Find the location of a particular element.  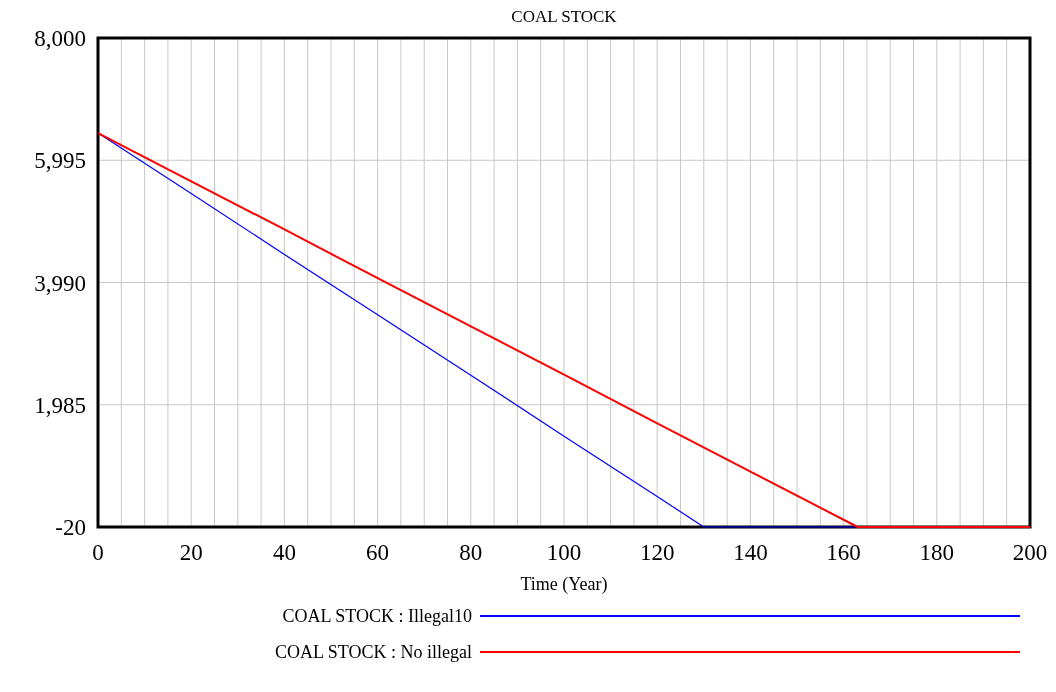

y-tick-label: 5,995 is located at coordinates (60, 161).